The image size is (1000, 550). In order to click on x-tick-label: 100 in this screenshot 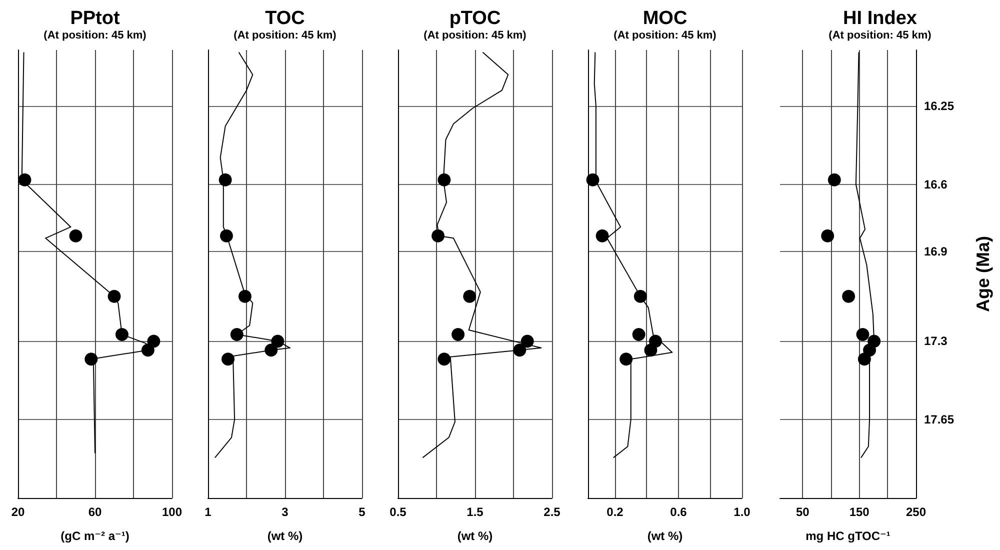, I will do `click(172, 512)`.